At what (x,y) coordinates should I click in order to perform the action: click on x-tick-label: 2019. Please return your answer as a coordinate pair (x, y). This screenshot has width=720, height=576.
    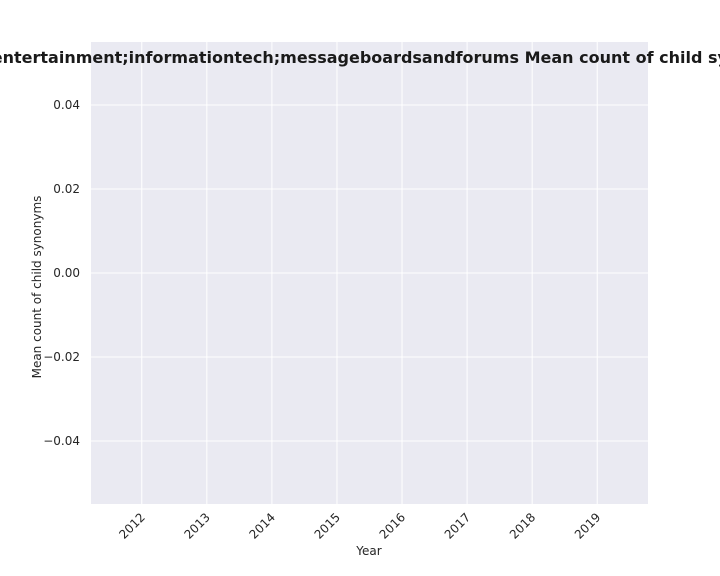
    Looking at the image, I should click on (587, 525).